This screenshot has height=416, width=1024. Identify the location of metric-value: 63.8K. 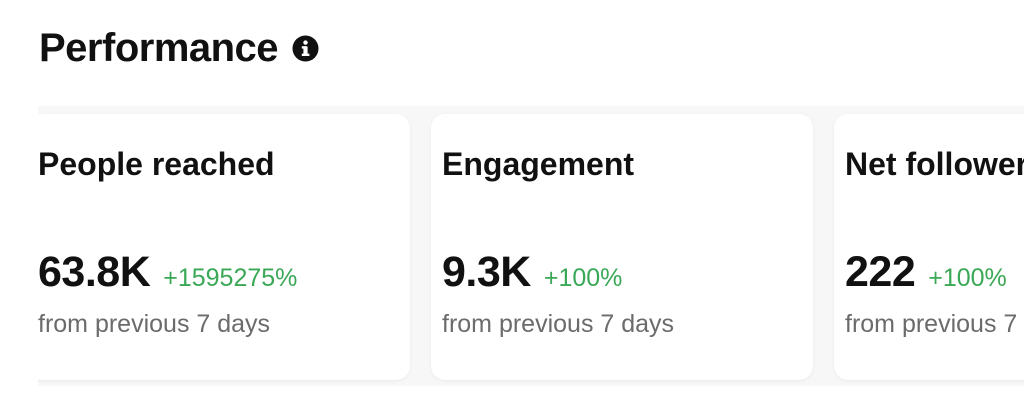
(94, 272).